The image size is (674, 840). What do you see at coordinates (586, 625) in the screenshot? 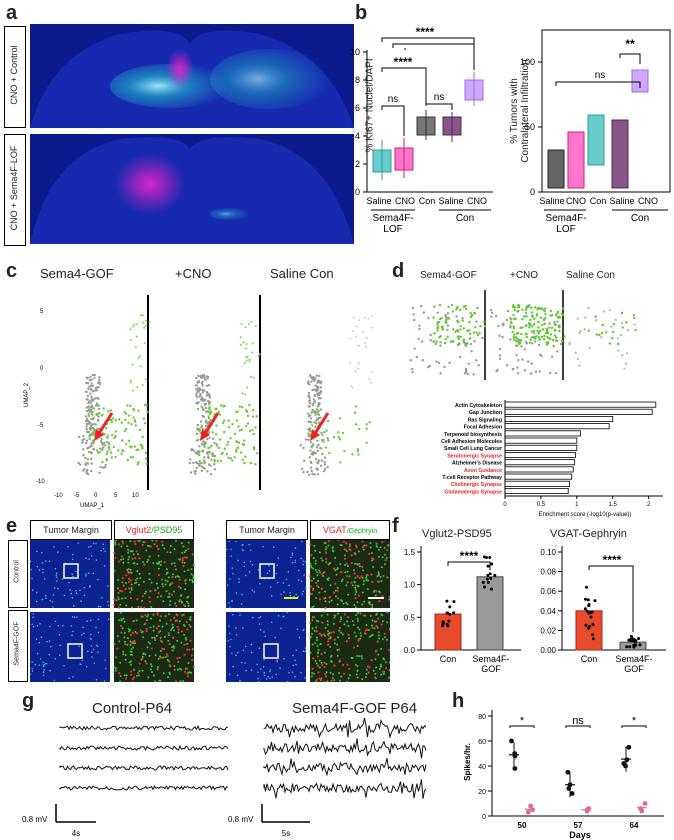
I see `f-right-dot` at bounding box center [586, 625].